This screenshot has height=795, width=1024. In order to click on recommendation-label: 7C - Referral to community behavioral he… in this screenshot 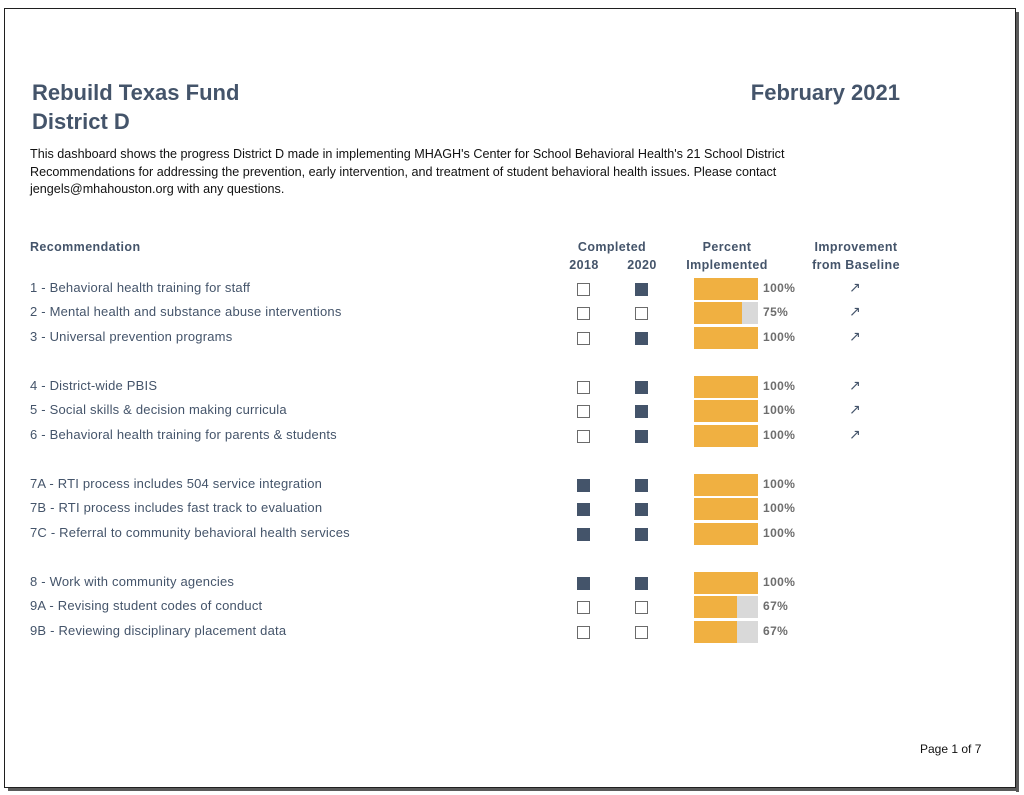, I will do `click(190, 532)`.